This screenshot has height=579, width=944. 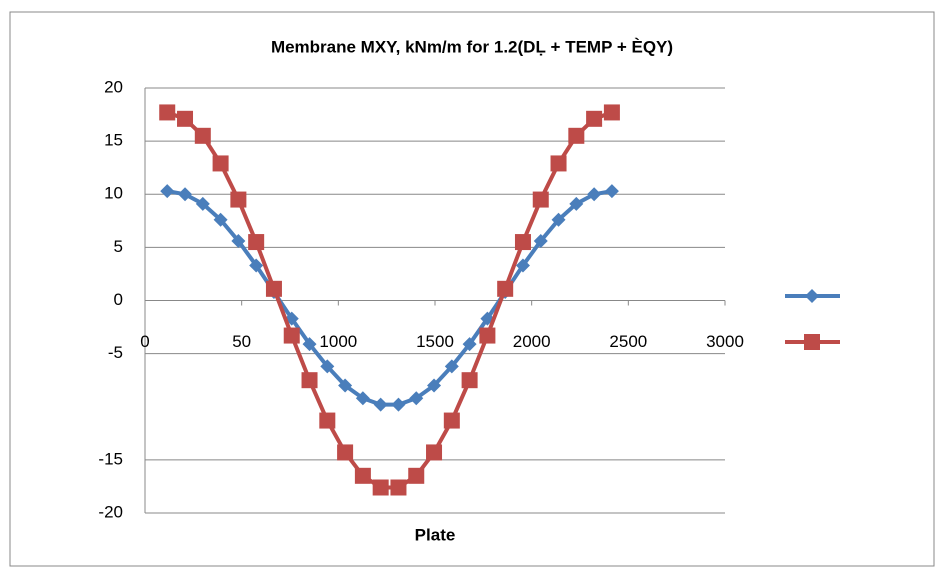 I want to click on y-tick-label: -15, so click(x=110, y=458).